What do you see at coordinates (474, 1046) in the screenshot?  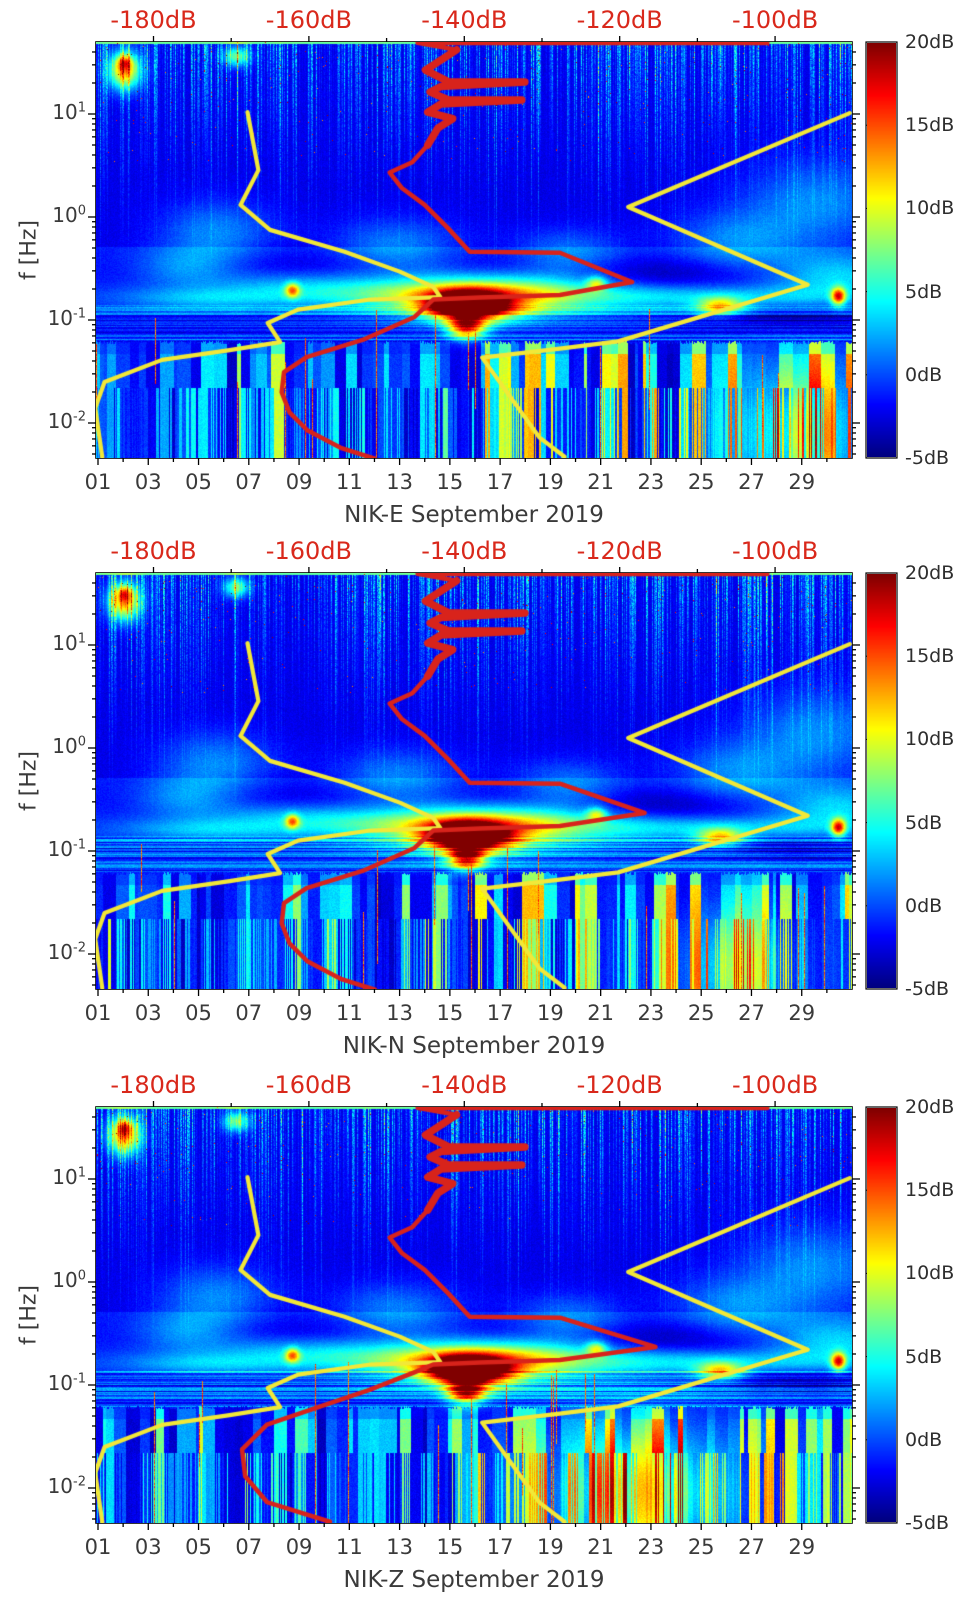 I see `panel-title: NIK-N September 2019` at bounding box center [474, 1046].